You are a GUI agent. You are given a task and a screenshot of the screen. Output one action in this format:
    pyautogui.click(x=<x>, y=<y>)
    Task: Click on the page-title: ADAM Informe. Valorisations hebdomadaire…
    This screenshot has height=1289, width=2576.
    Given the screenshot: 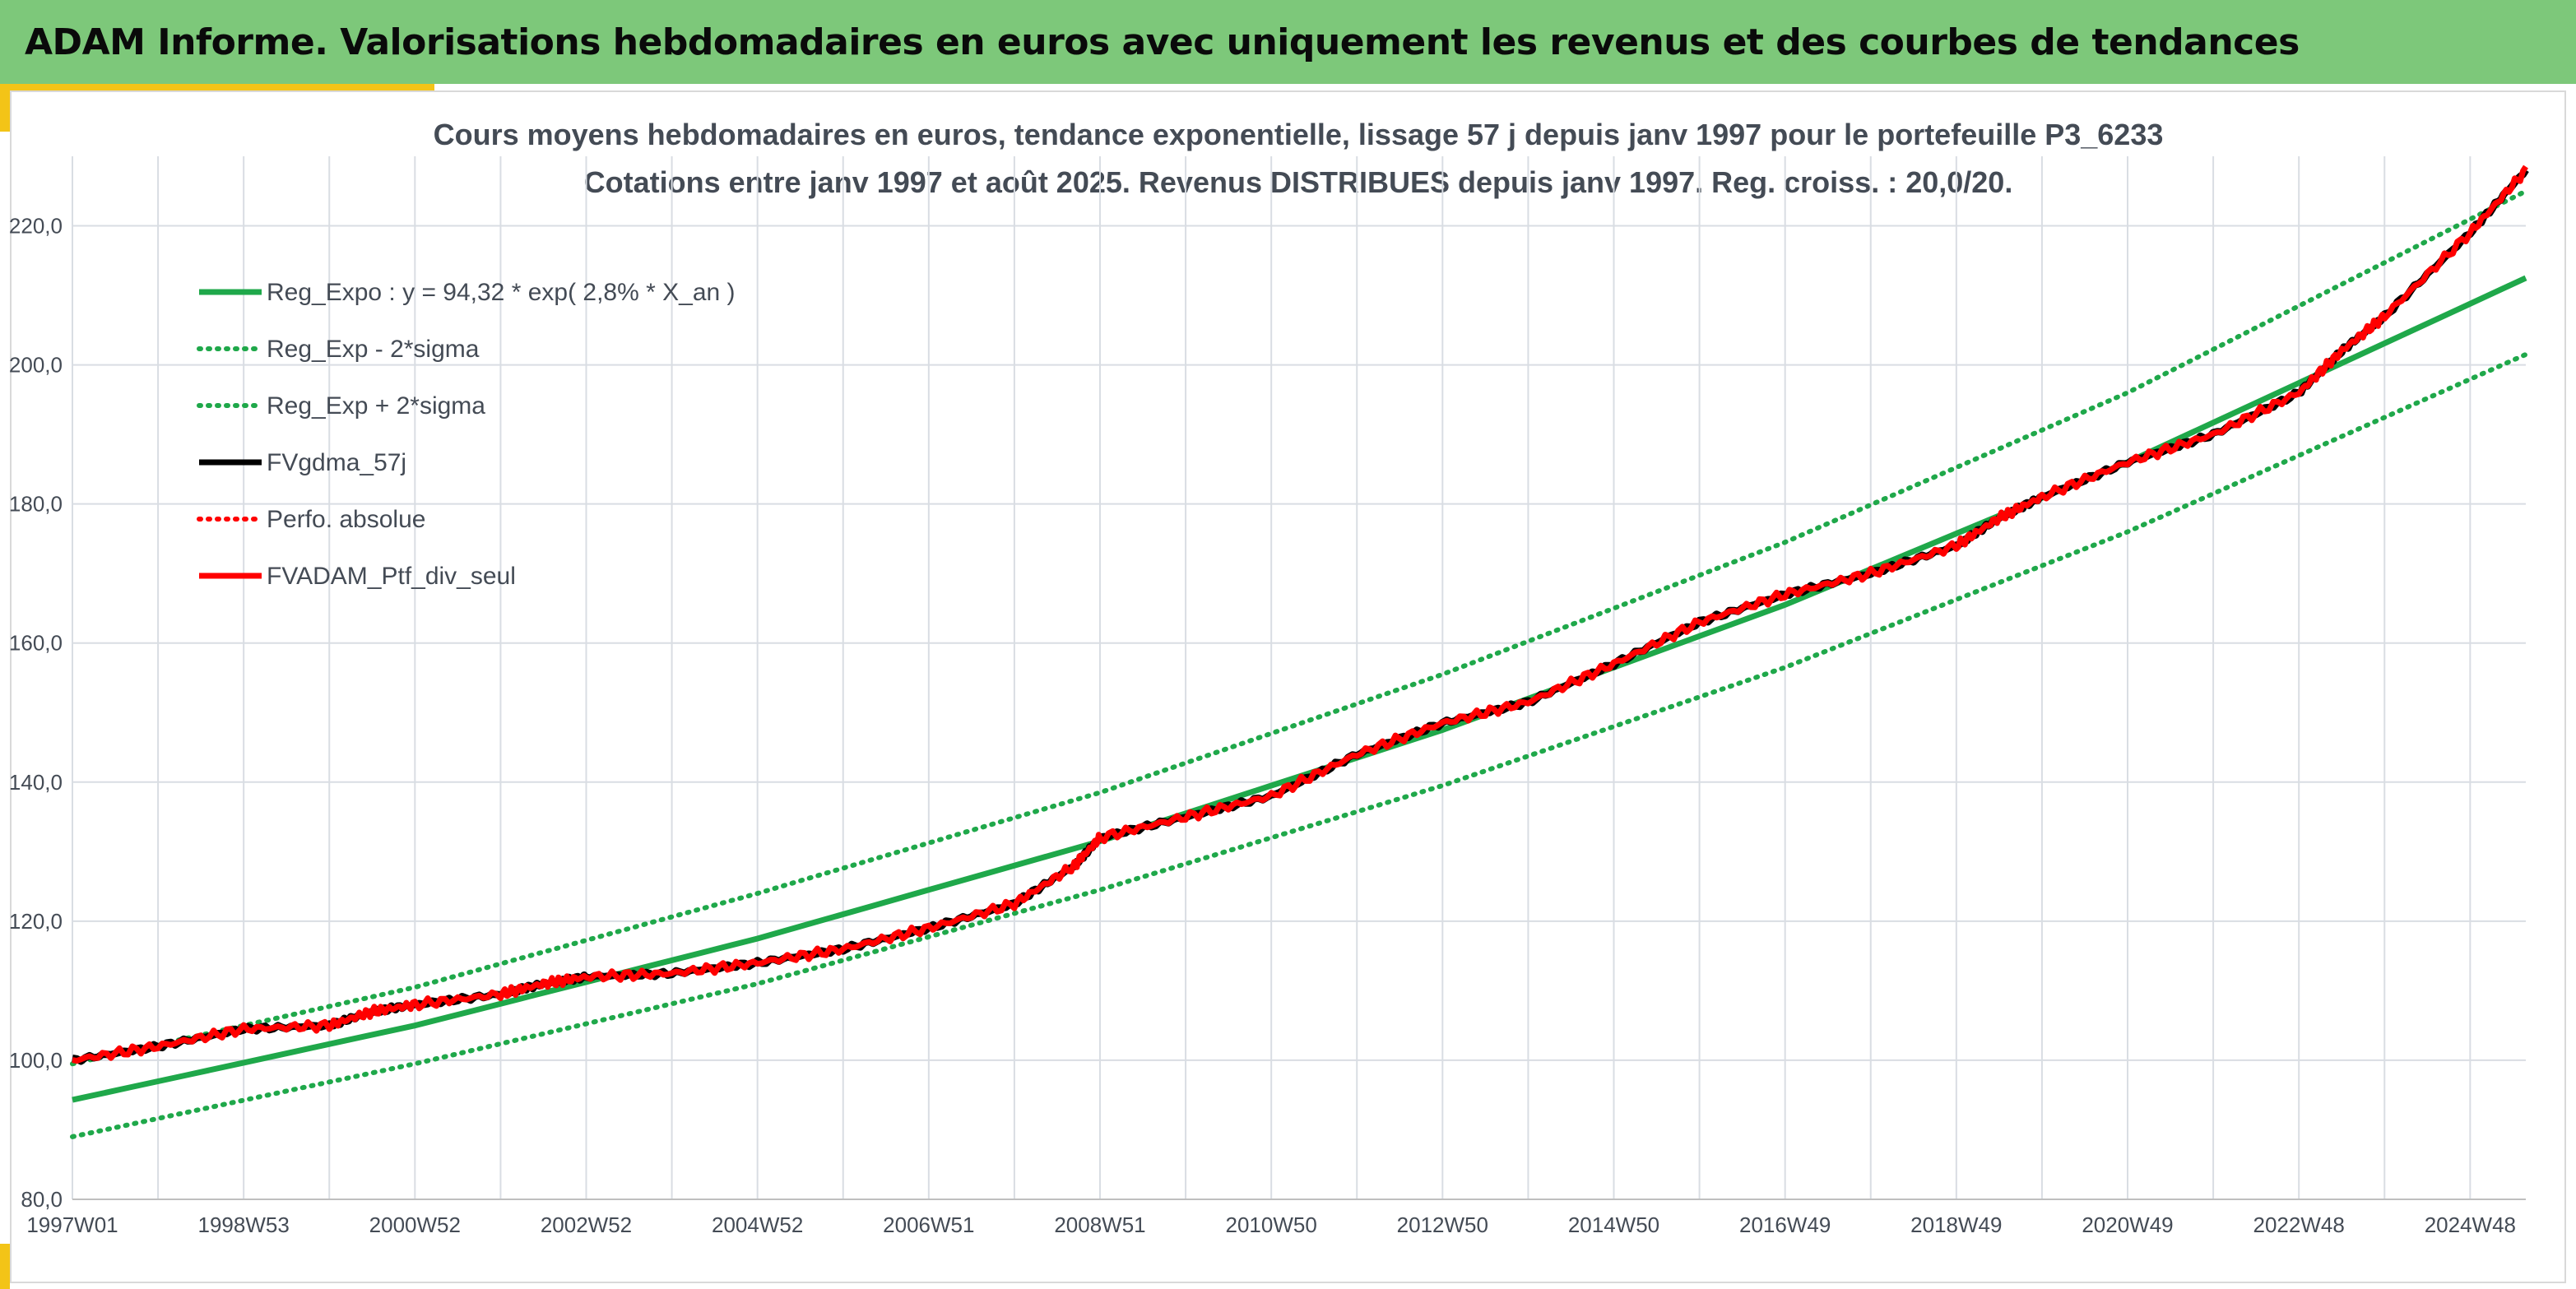 What is the action you would take?
    pyautogui.click(x=1162, y=42)
    